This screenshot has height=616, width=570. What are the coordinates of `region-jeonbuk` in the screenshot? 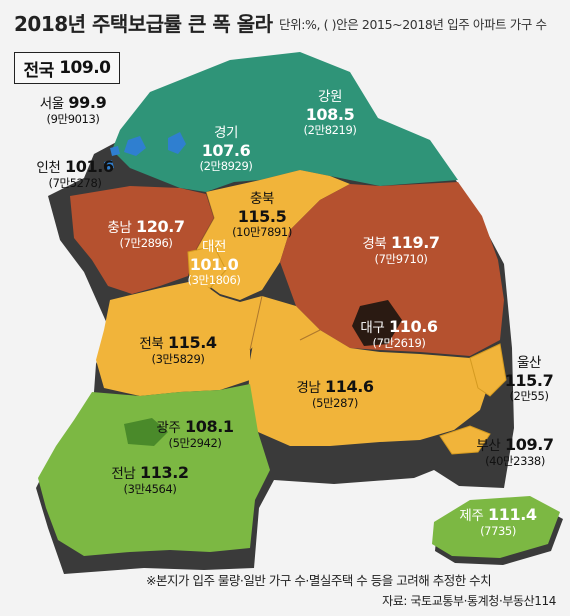 It's located at (182, 338).